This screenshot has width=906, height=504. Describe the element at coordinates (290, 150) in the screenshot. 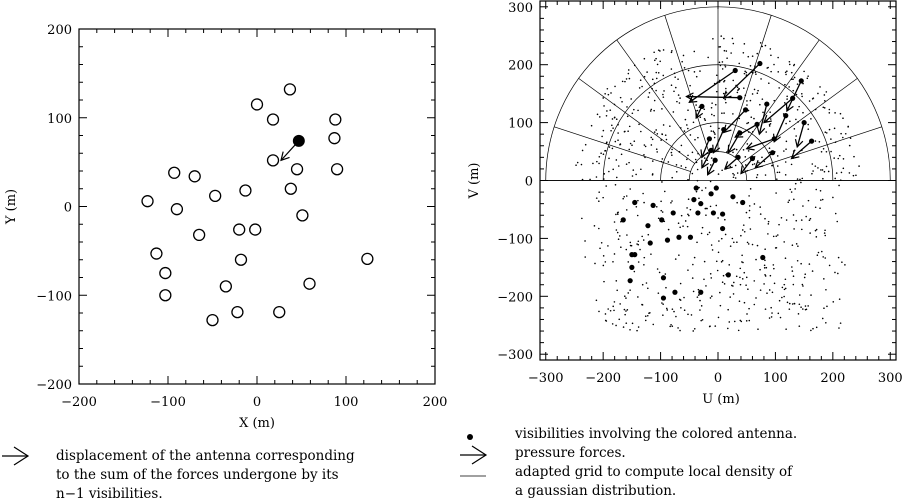

I see `displacement-arrow` at that location.